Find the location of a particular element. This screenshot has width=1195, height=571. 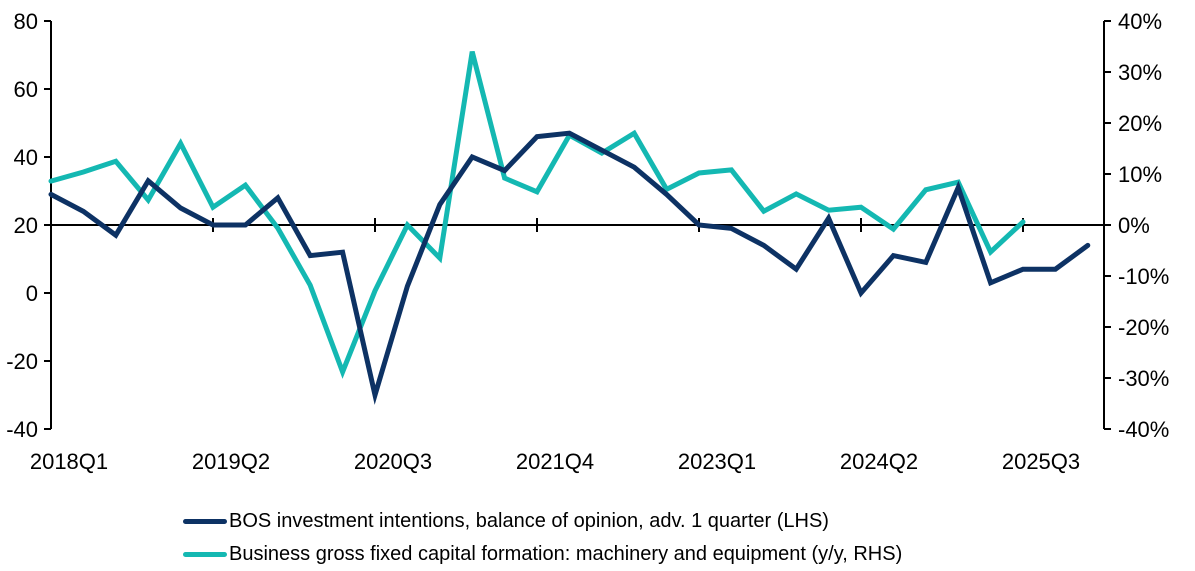

left-axis-tick-label: 60 is located at coordinates (26, 89).